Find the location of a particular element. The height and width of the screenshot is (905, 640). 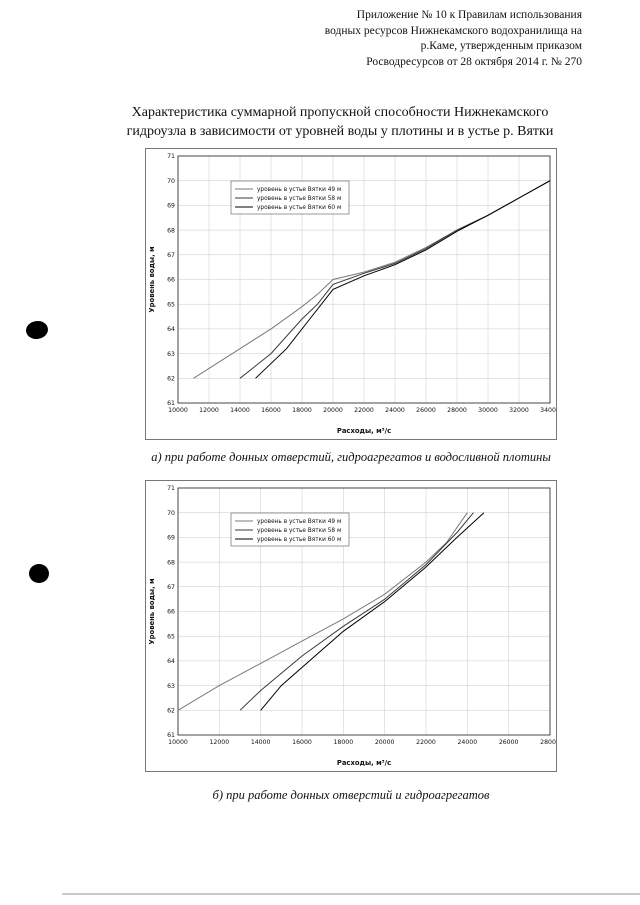

header-line: Приложение № 10 к Правилам использования is located at coordinates (469, 15).